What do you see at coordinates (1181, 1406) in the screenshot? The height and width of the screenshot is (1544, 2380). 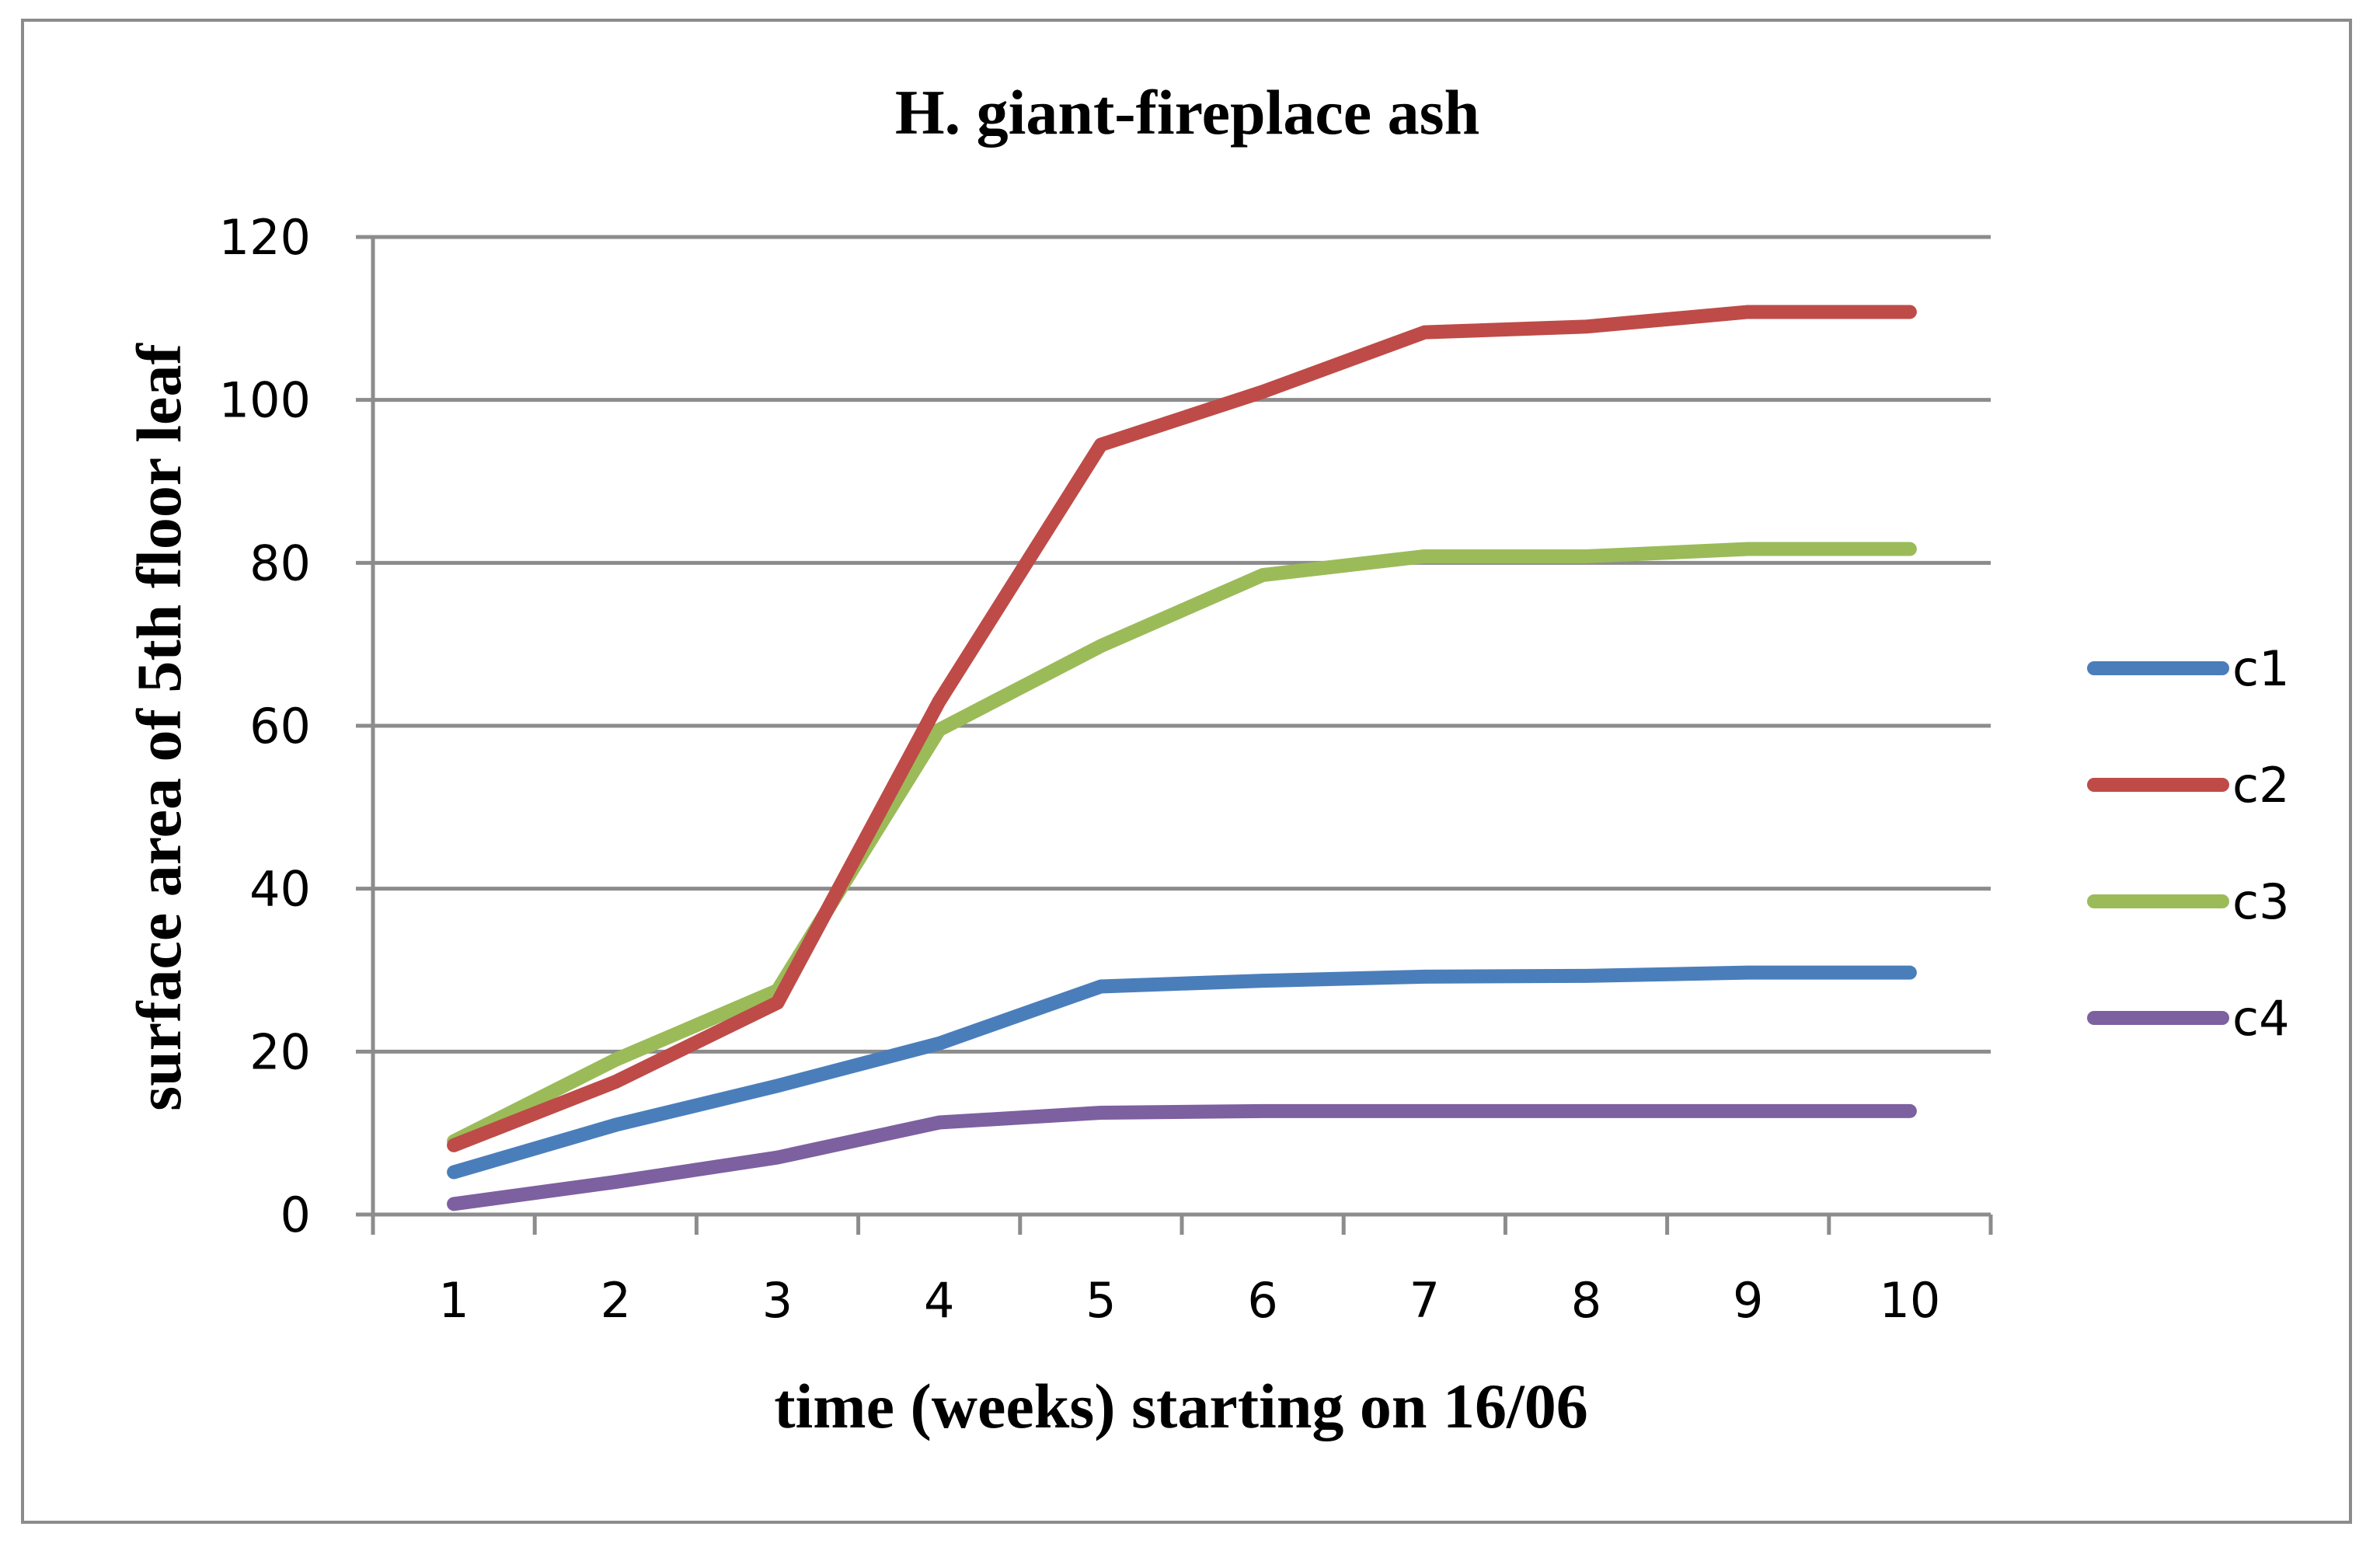 I see `x-axis-title: time (weeks) starting on 16/06` at bounding box center [1181, 1406].